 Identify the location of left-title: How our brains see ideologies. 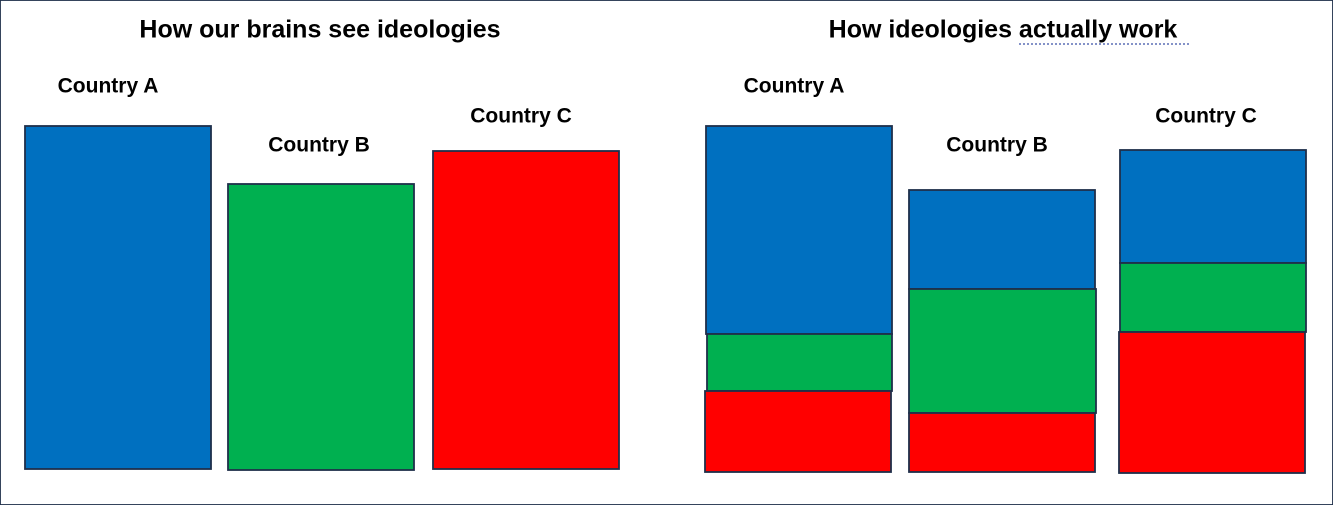
(319, 30).